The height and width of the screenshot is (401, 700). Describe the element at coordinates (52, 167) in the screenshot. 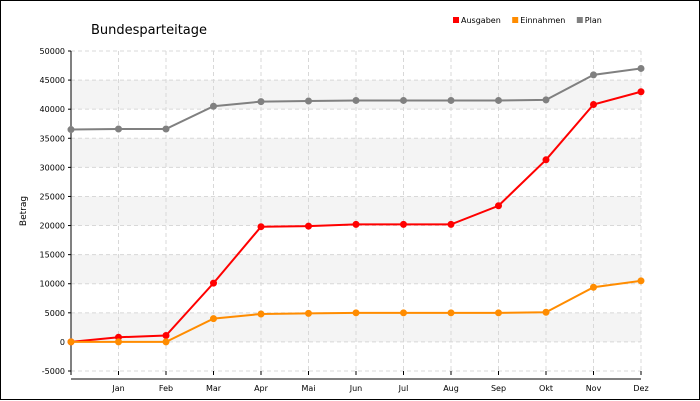

I see `y-tick-label: 30000` at that location.